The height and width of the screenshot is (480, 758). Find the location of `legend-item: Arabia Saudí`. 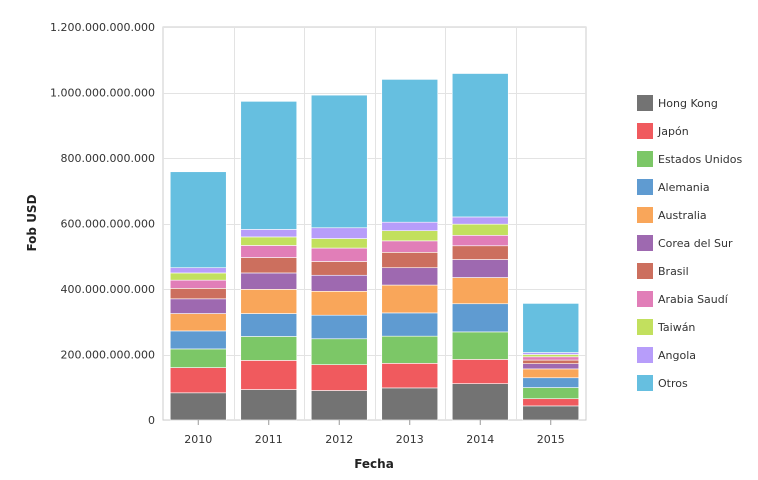

legend-item: Arabia Saudí is located at coordinates (683, 299).